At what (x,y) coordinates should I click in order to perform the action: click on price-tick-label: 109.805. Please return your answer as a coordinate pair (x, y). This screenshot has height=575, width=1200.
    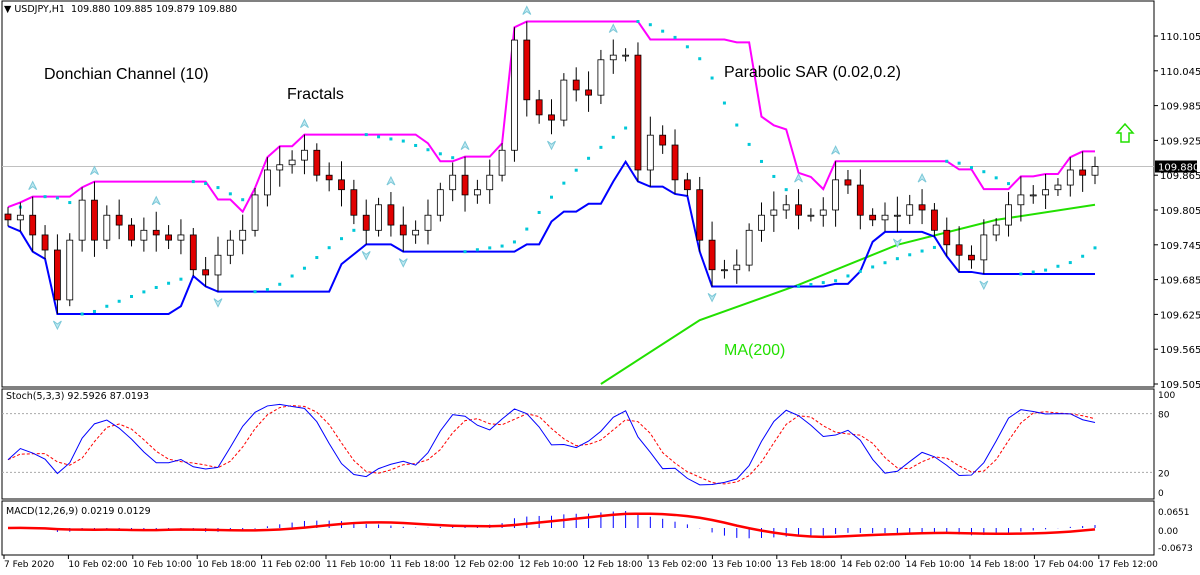
    Looking at the image, I should click on (1180, 211).